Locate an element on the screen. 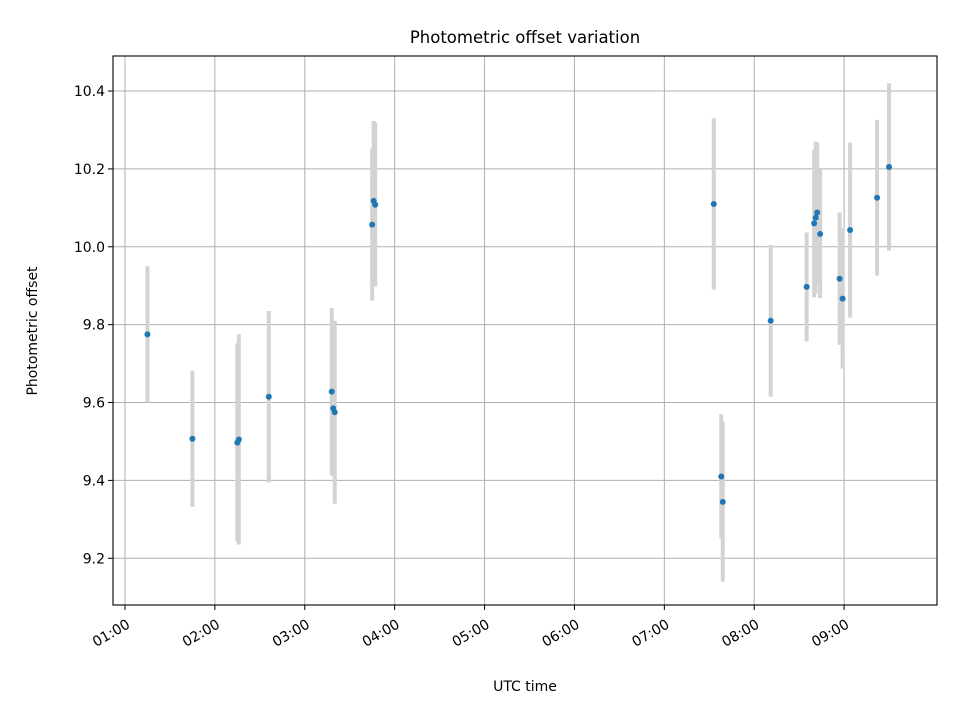 Image resolution: width=960 pixels, height=720 pixels. y-ticks: 9.2 9.4 9.6 9.8 10.0 10.2 10.4 is located at coordinates (93, 325).